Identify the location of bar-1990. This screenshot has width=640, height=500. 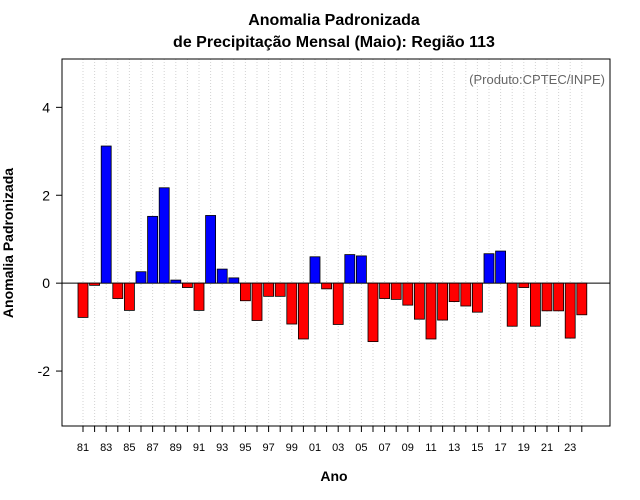
(187, 285).